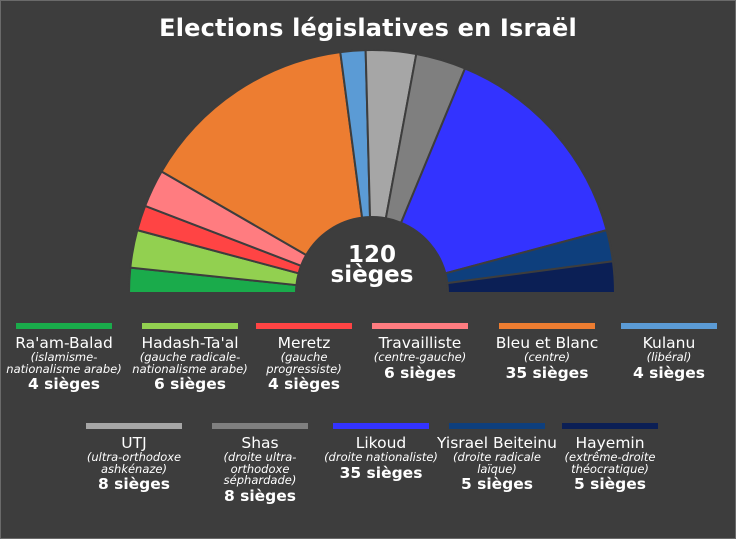 The image size is (736, 539). I want to click on legend-party-description: (droite radicale laïque), so click(497, 463).